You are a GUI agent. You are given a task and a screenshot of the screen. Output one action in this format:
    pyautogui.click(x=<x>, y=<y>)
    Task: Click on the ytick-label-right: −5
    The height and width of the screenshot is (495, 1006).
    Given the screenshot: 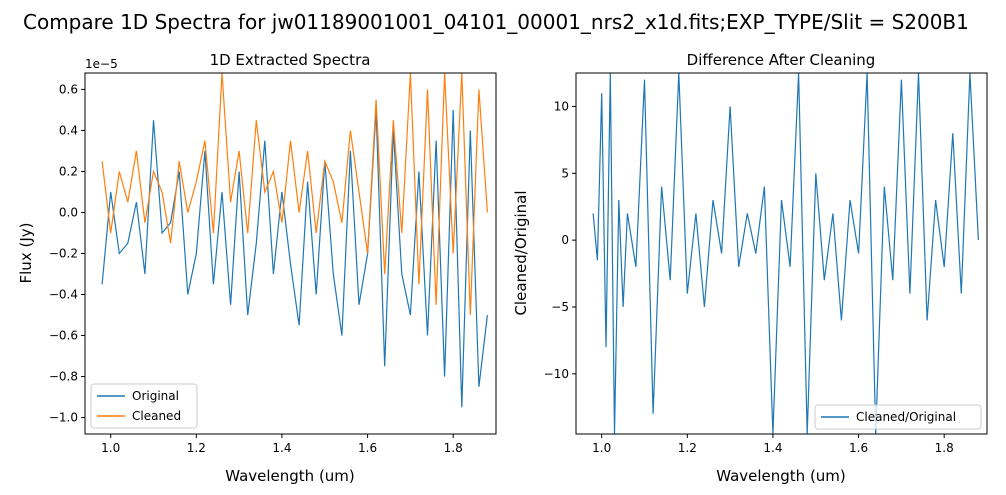 What is the action you would take?
    pyautogui.click(x=560, y=307)
    